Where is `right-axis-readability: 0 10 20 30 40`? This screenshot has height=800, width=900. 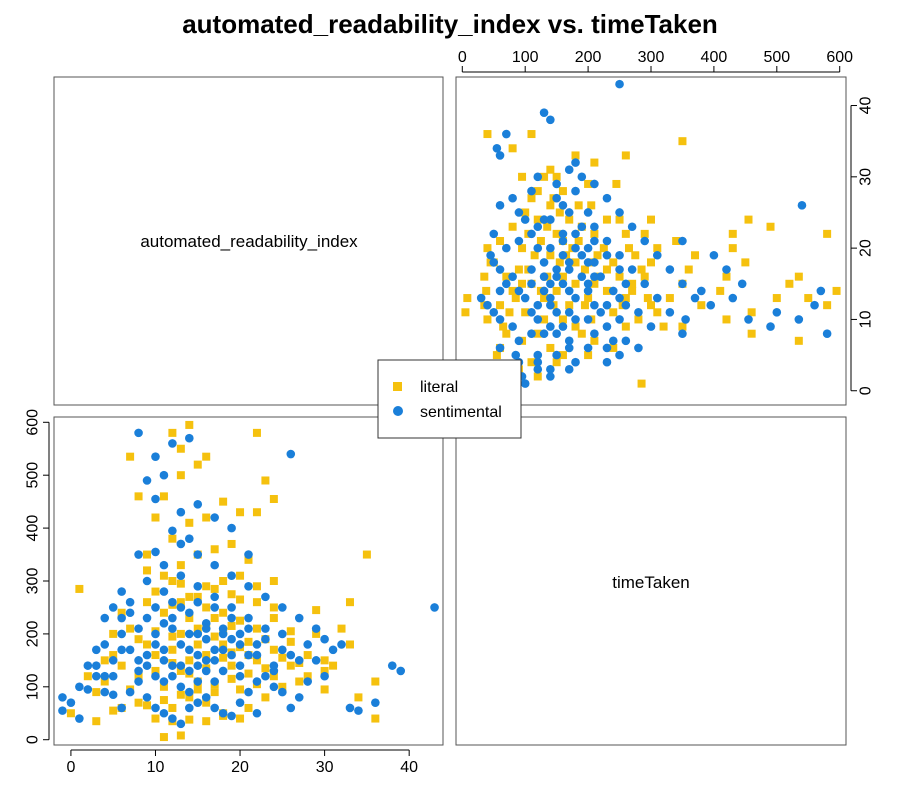 right-axis-readability: 0 10 20 30 40 is located at coordinates (862, 246).